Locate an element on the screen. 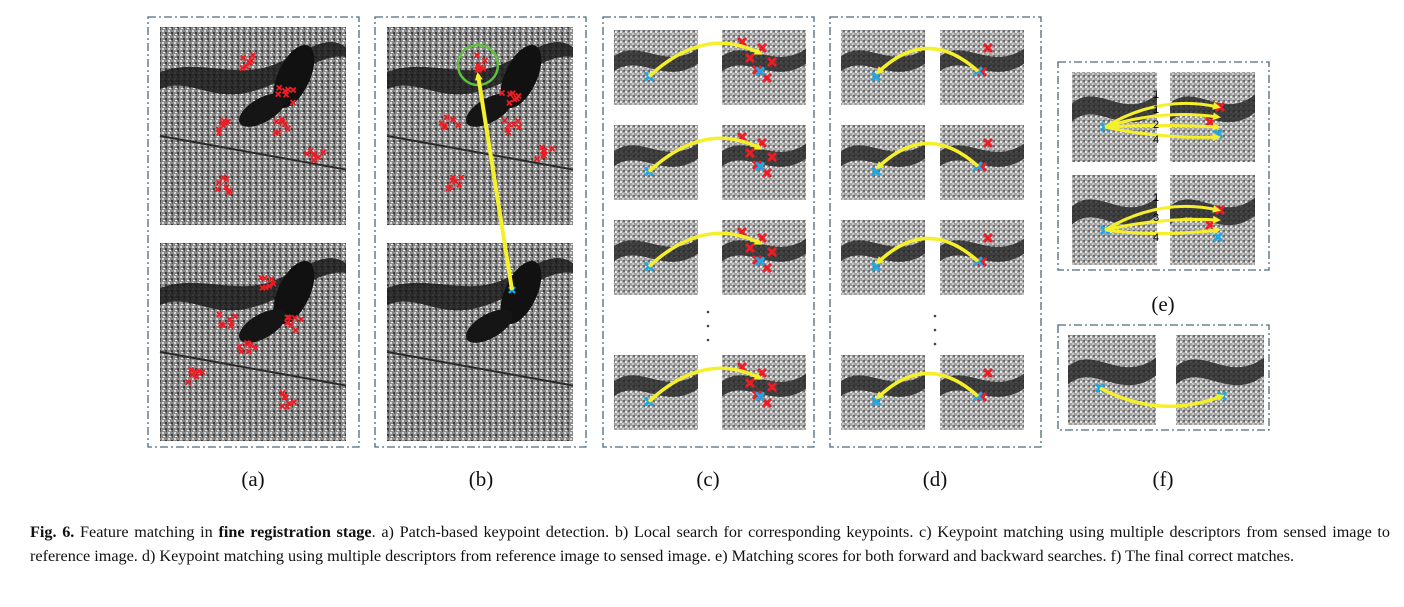  patch-c-0-right-river is located at coordinates (764, 60).